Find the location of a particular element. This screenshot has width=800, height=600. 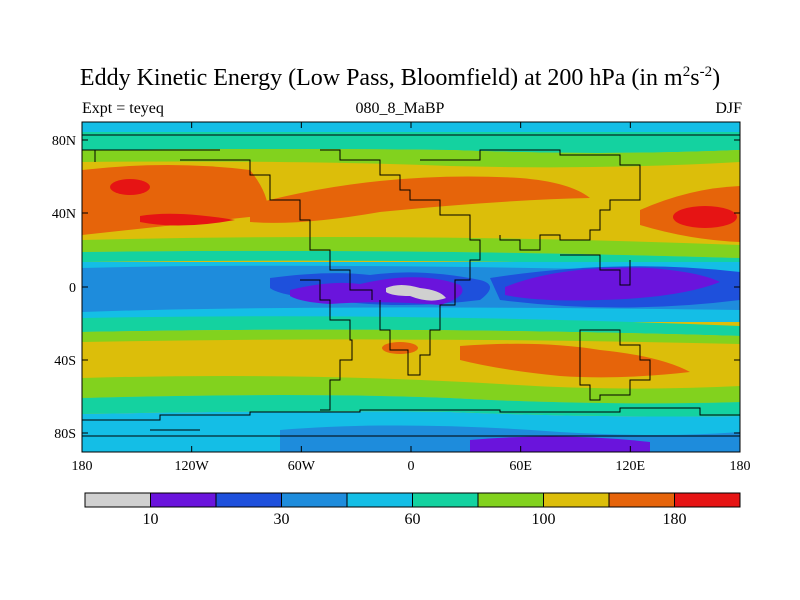

x-tick-label: 60W is located at coordinates (302, 466).